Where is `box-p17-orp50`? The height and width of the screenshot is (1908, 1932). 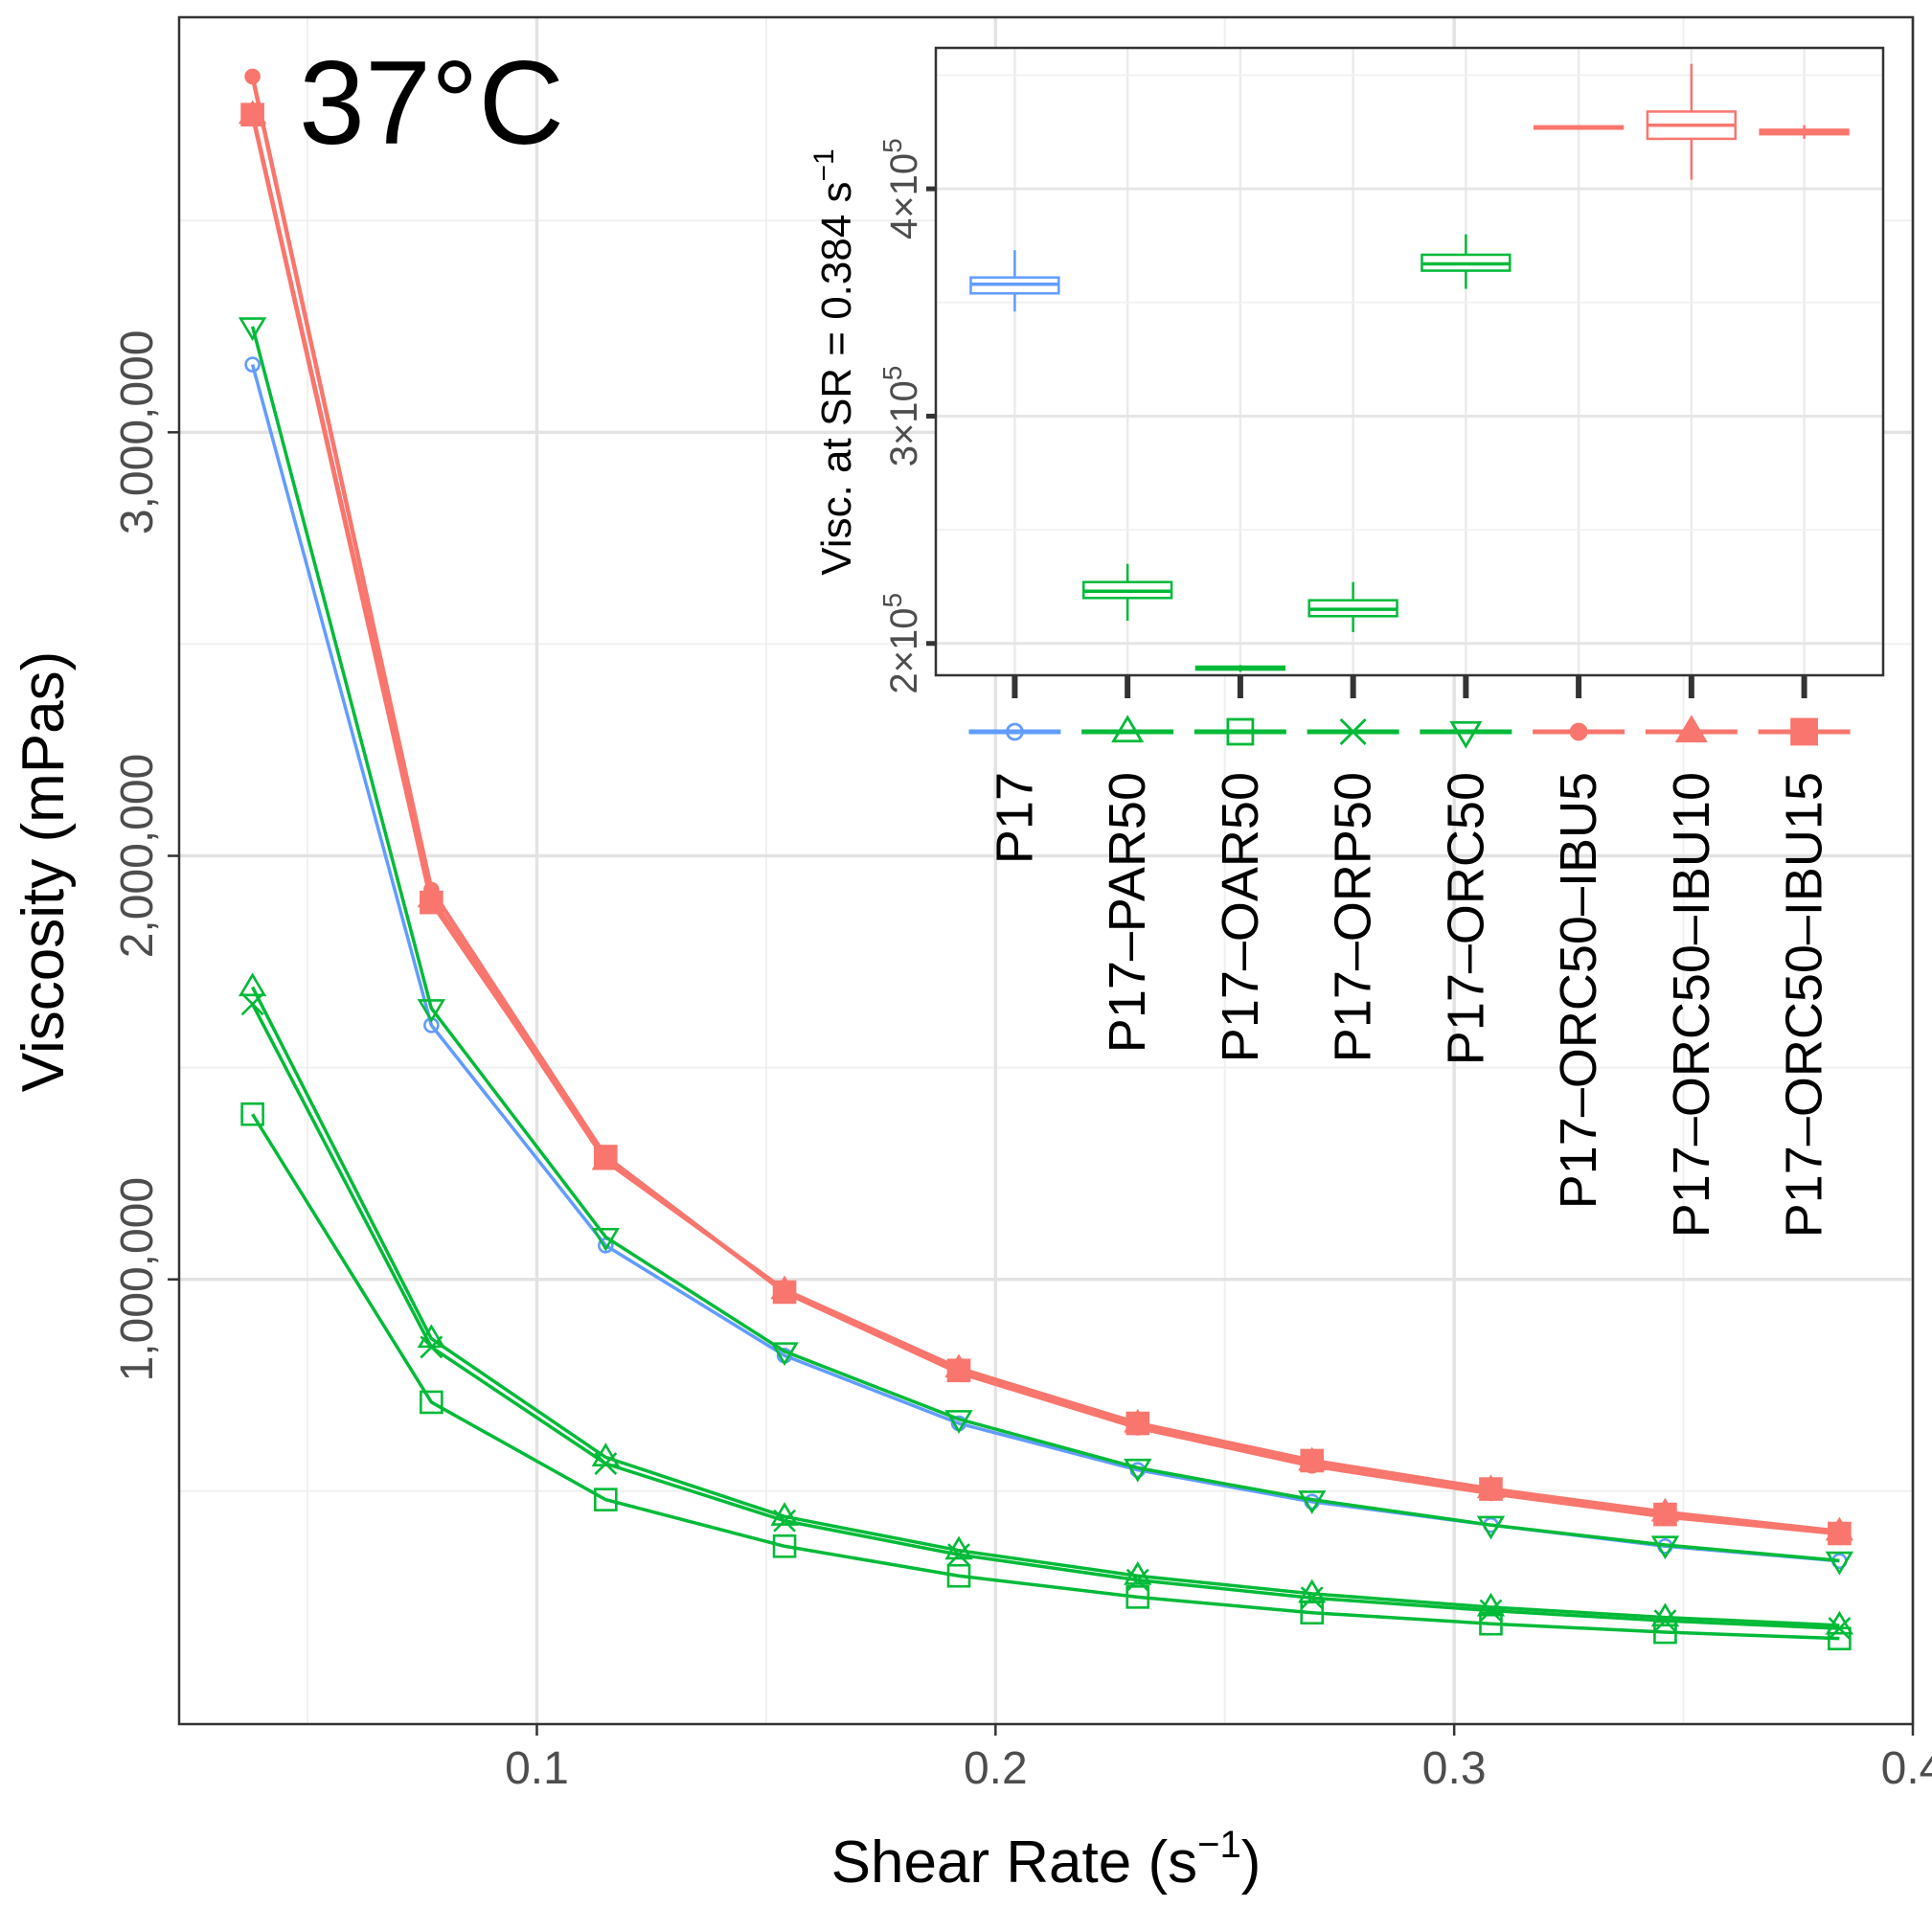 box-p17-orp50 is located at coordinates (1353, 606).